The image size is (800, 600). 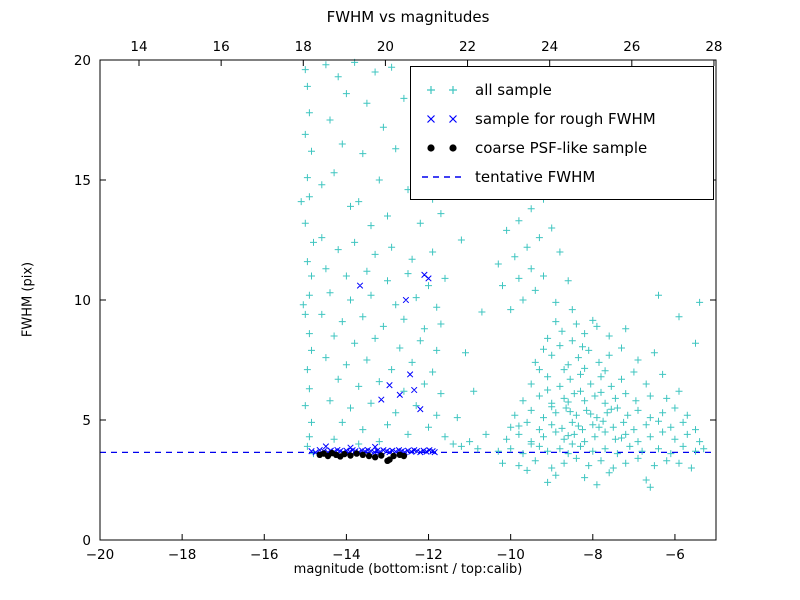 I want to click on legend-label: coarse PSF-like sample, so click(x=561, y=147).